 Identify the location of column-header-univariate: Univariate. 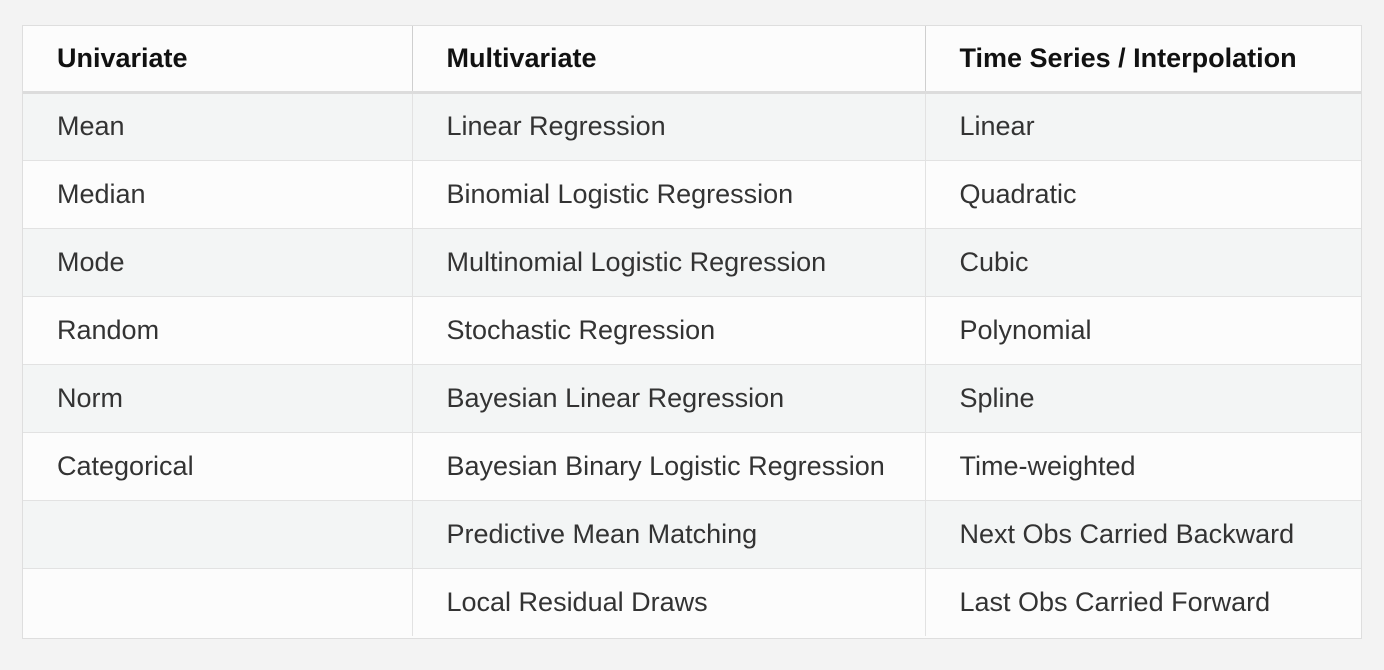
(217, 60).